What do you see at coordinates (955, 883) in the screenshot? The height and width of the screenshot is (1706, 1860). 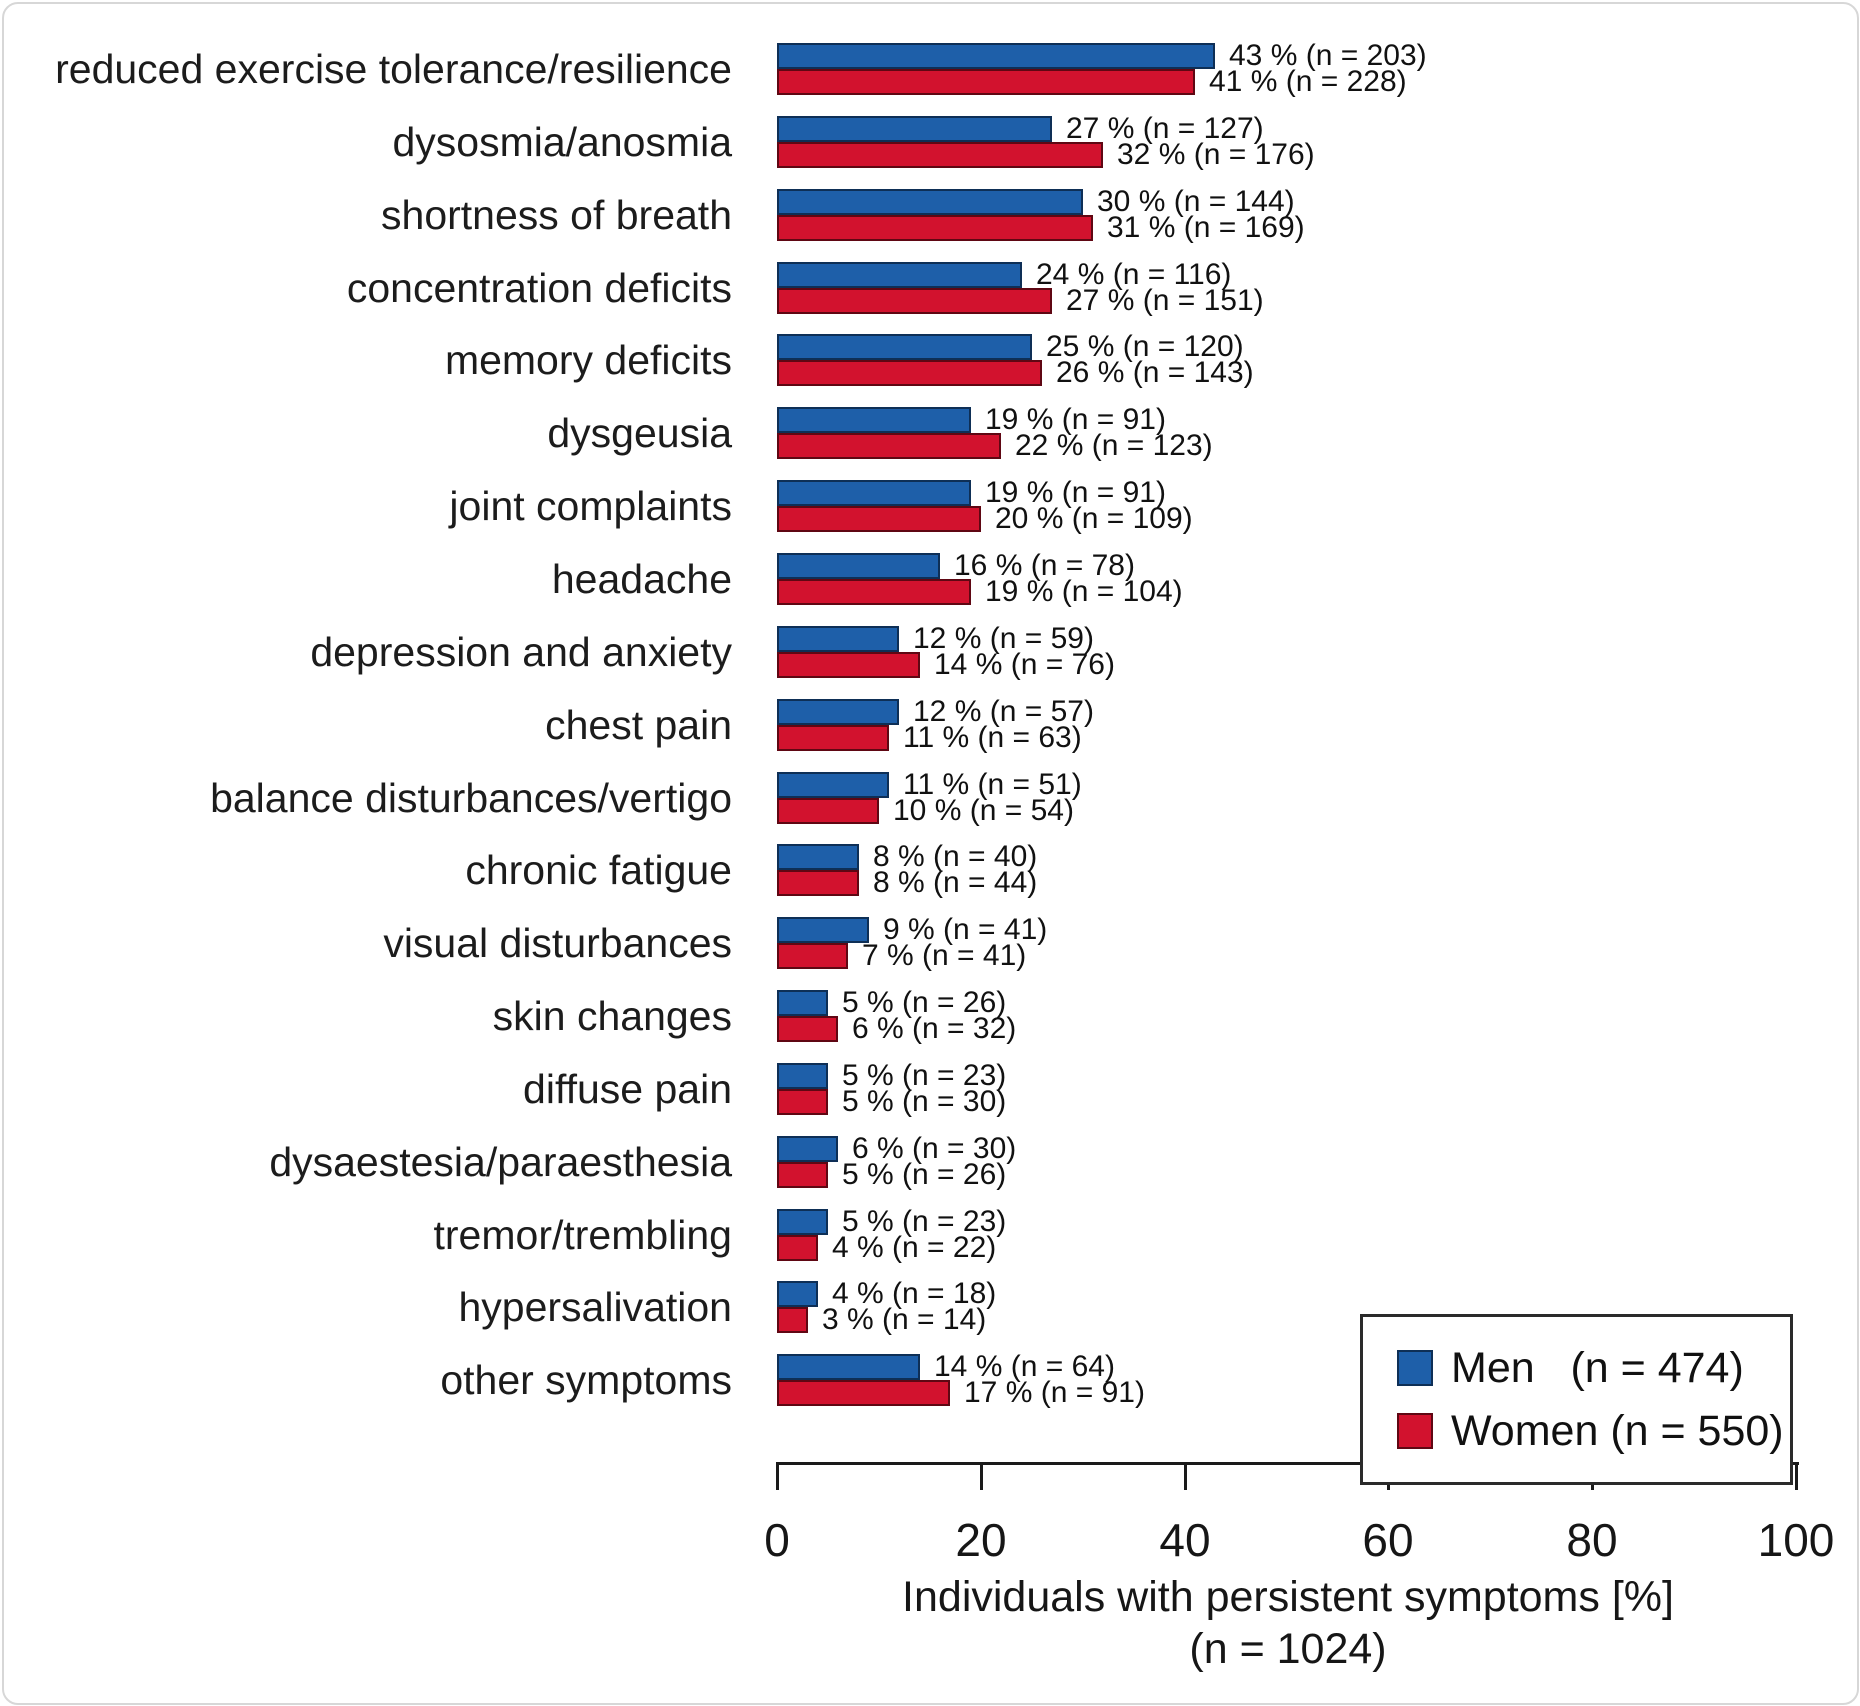 I see `bar-value-women: 8 % (n = 44)` at bounding box center [955, 883].